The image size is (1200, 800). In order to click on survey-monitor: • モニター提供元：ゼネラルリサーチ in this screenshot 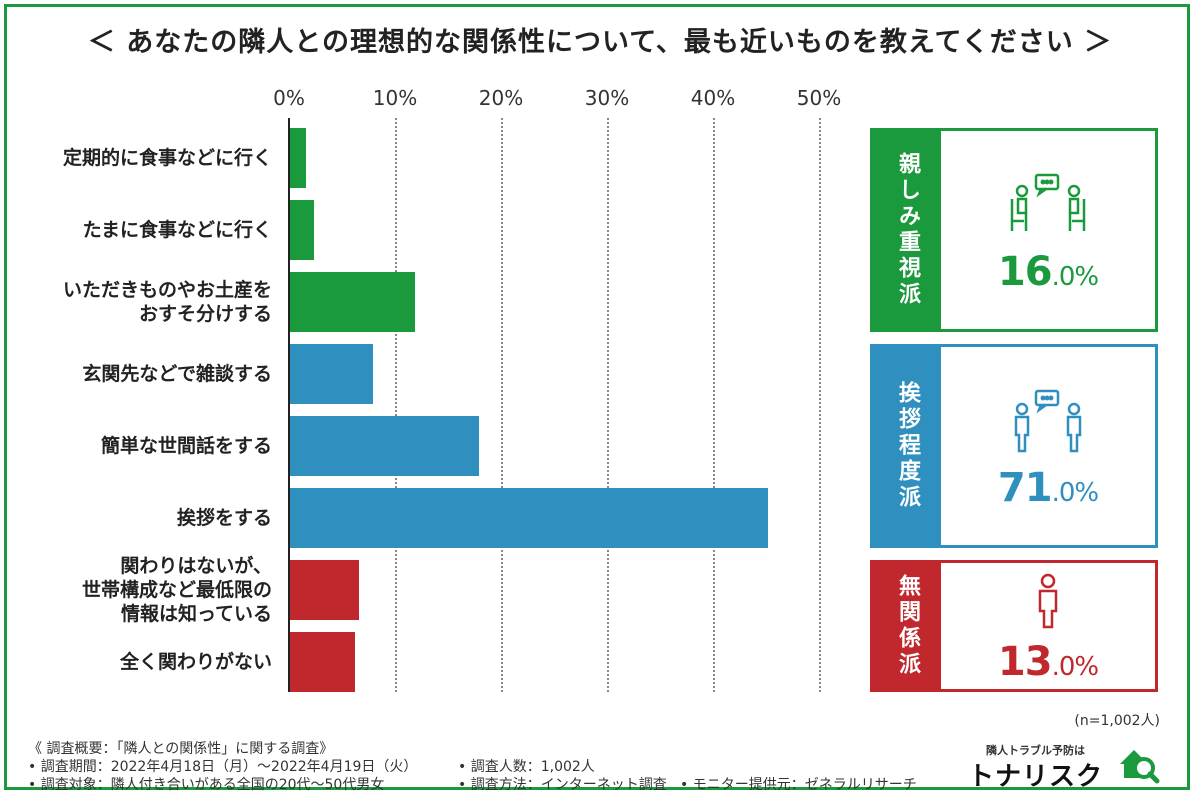, I will do `click(798, 785)`.